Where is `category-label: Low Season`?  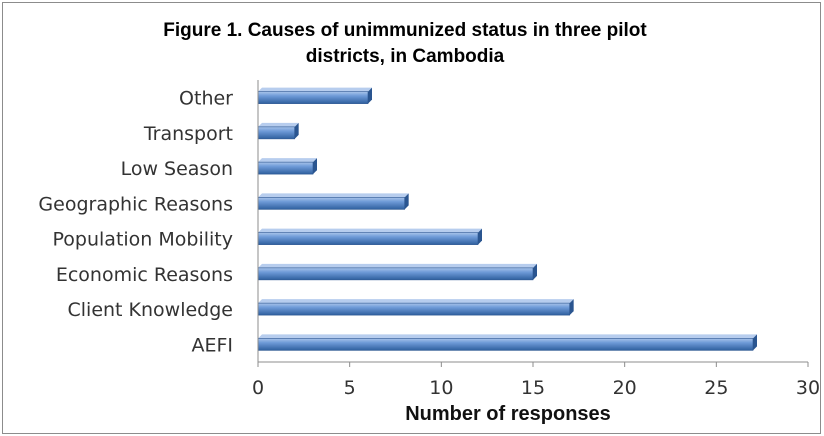 category-label: Low Season is located at coordinates (177, 169).